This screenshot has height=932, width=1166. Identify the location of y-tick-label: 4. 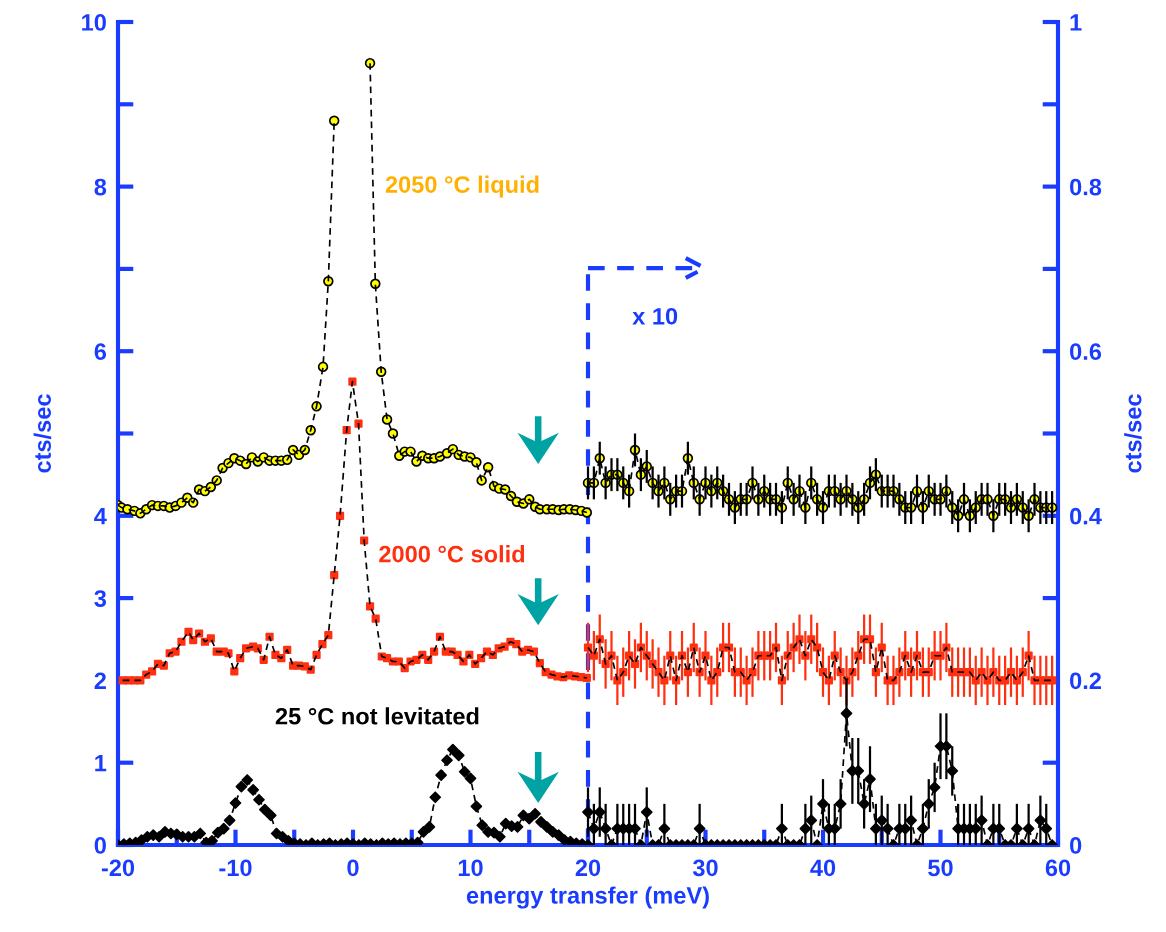
(100, 516).